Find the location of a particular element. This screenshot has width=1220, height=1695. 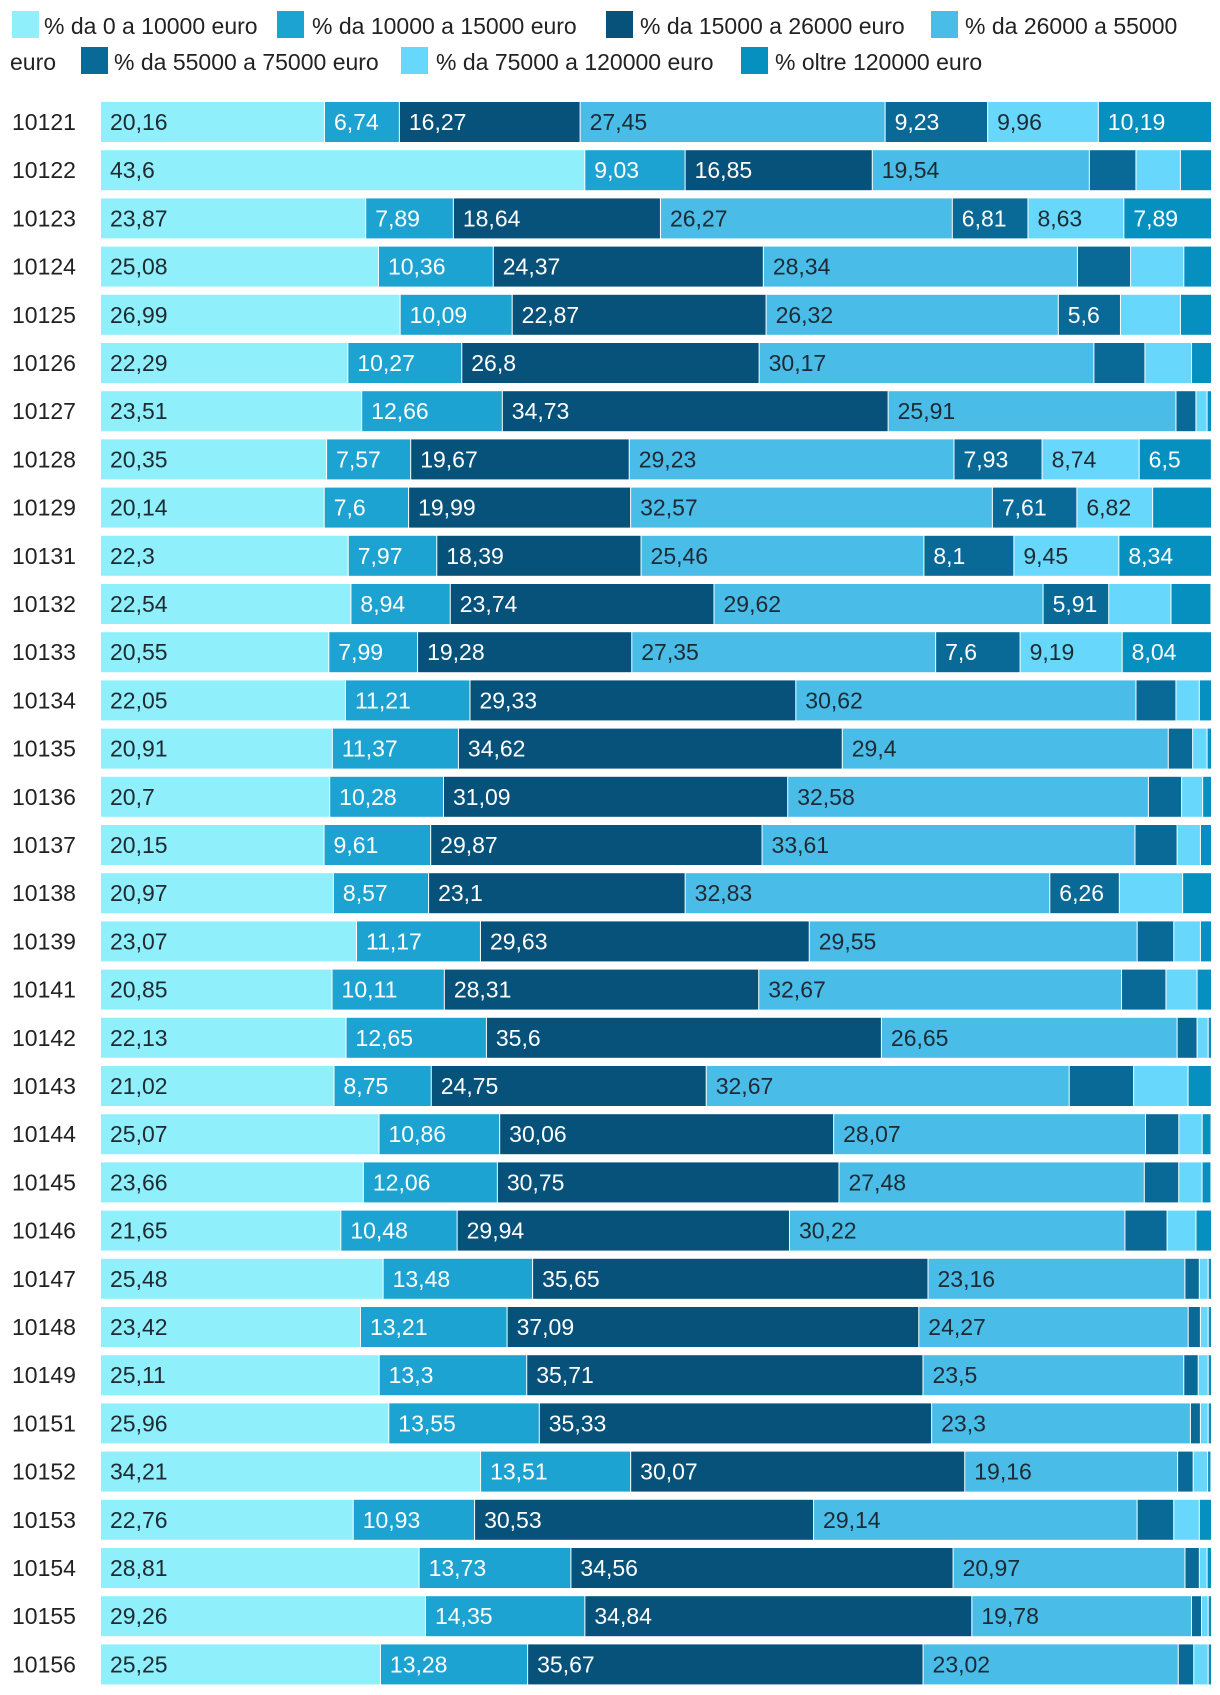

data-label: 29,62 is located at coordinates (752, 604).